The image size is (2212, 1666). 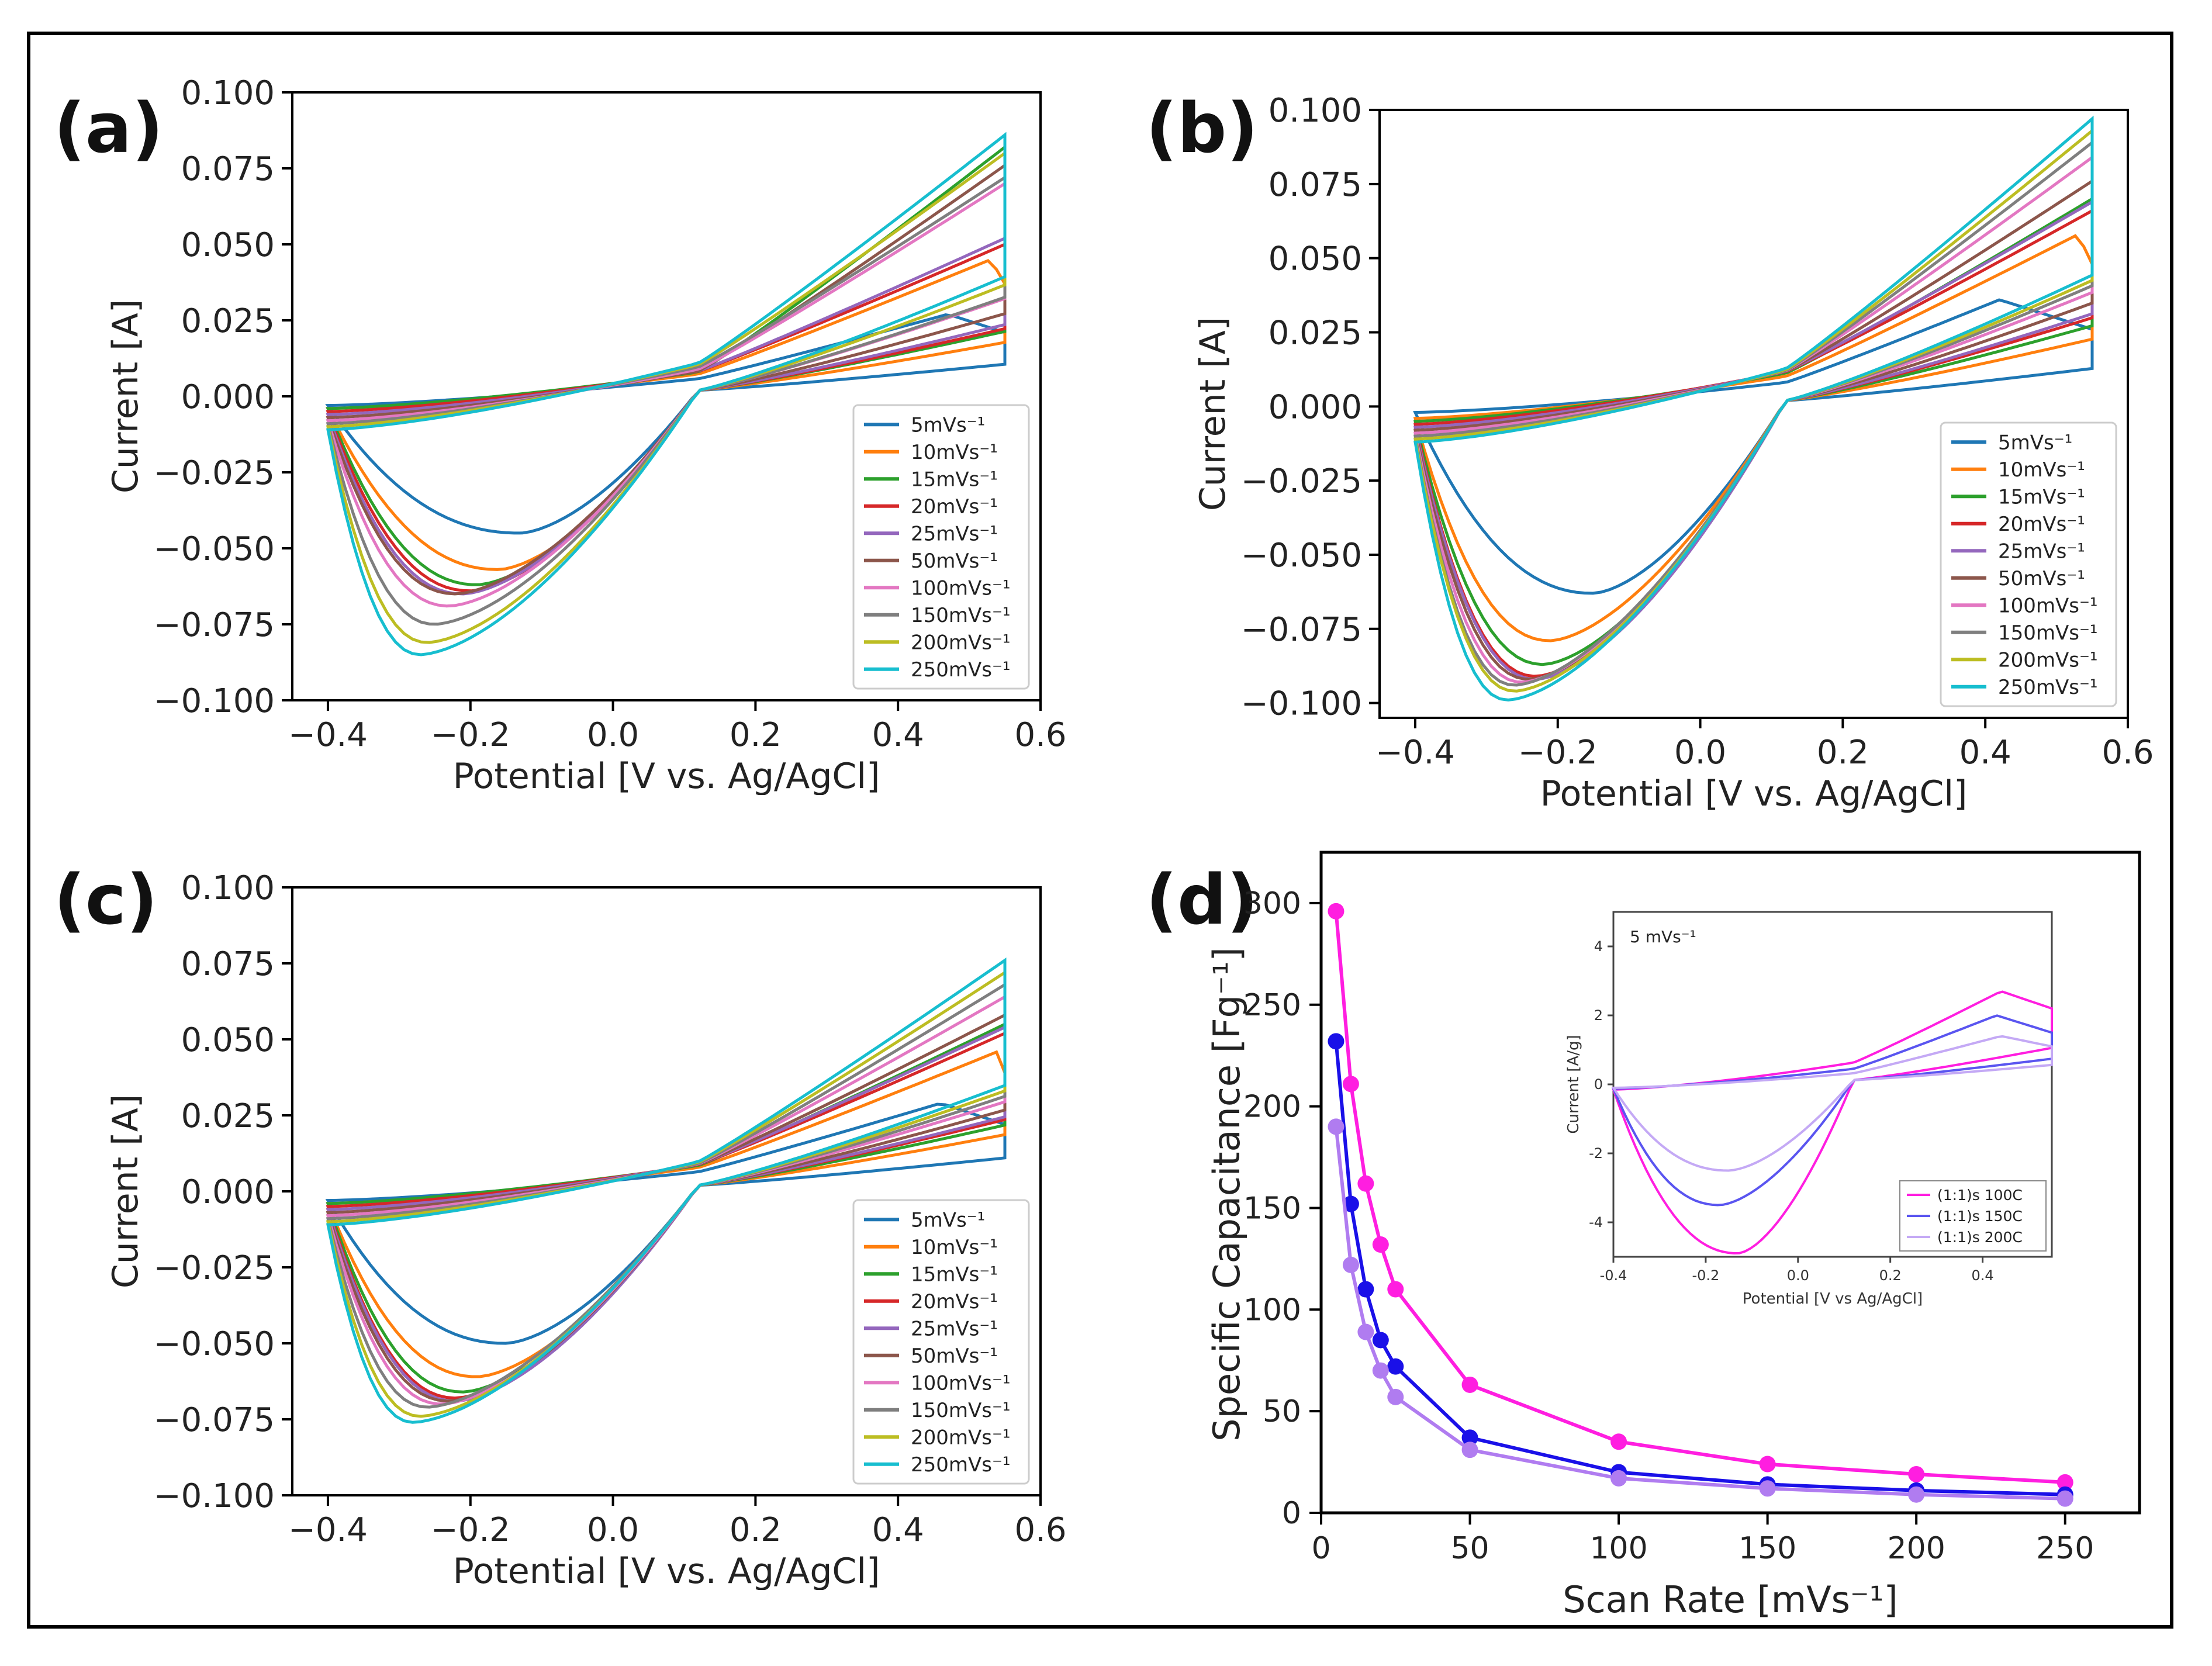 What do you see at coordinates (2065, 1548) in the screenshot?
I see `x-tick-label-5: 250` at bounding box center [2065, 1548].